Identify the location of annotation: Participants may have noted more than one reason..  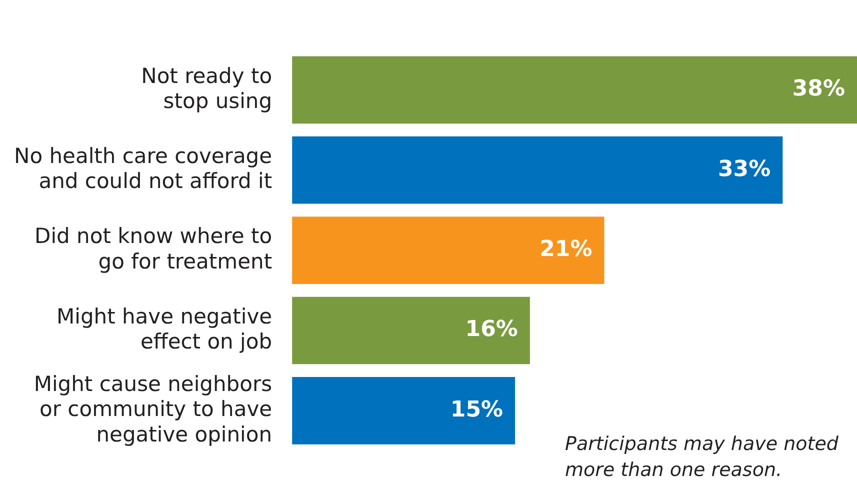
(702, 457).